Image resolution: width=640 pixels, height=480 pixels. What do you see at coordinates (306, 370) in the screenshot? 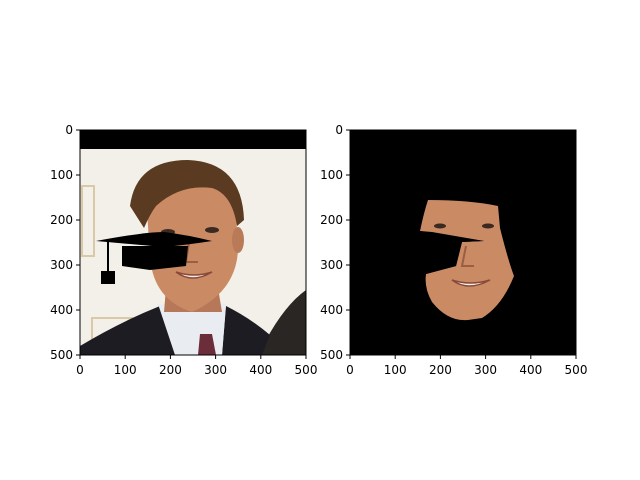
I see `left-x-tick-label: 500` at bounding box center [306, 370].